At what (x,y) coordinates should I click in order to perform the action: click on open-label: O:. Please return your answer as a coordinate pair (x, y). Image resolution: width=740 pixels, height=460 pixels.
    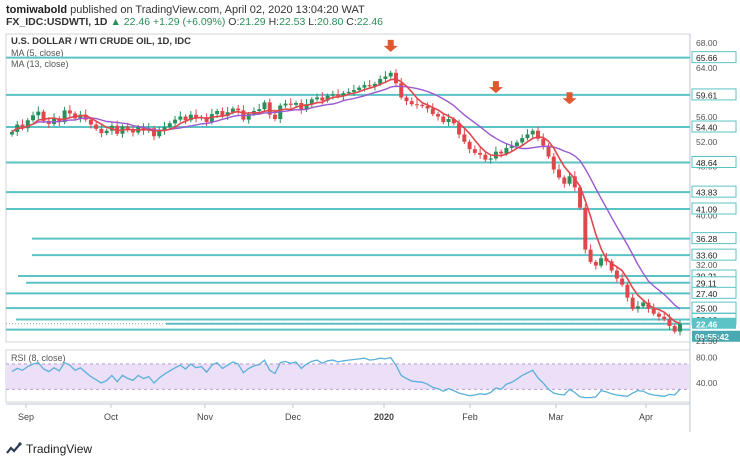
    Looking at the image, I should click on (234, 22).